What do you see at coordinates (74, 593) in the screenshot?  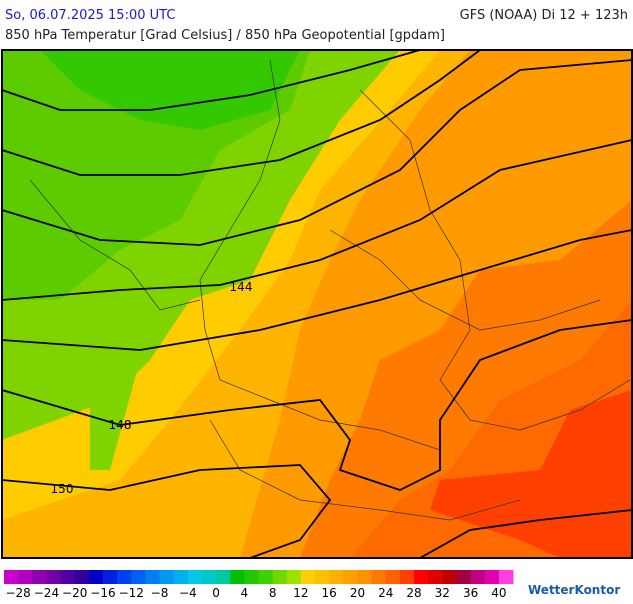 I see `legend-tick-label: −20` at bounding box center [74, 593].